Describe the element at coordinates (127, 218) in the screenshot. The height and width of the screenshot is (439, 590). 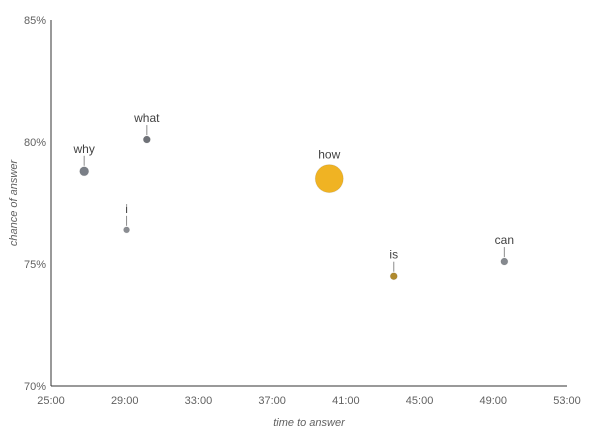
I see `point-group-i: i` at that location.